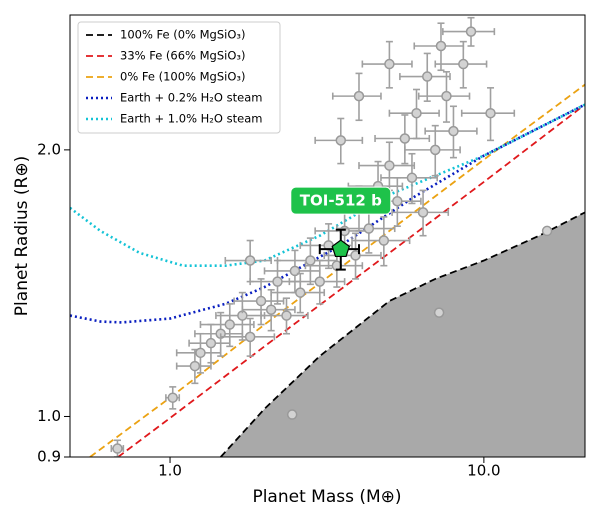 The height and width of the screenshot is (514, 600). I want to click on x-axis-label: Planet Mass (M⊕), so click(326, 497).